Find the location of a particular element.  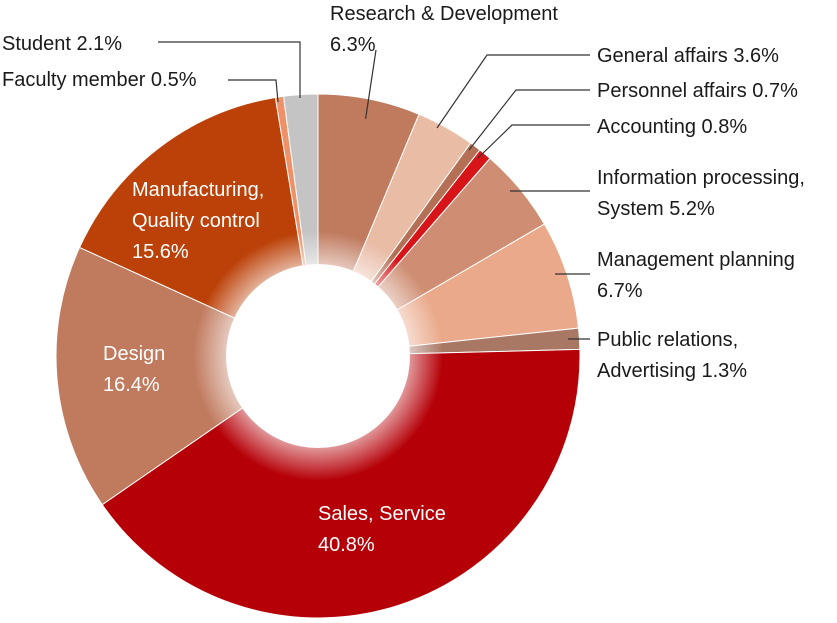

label-line: General affairs 3.6% is located at coordinates (688, 56).